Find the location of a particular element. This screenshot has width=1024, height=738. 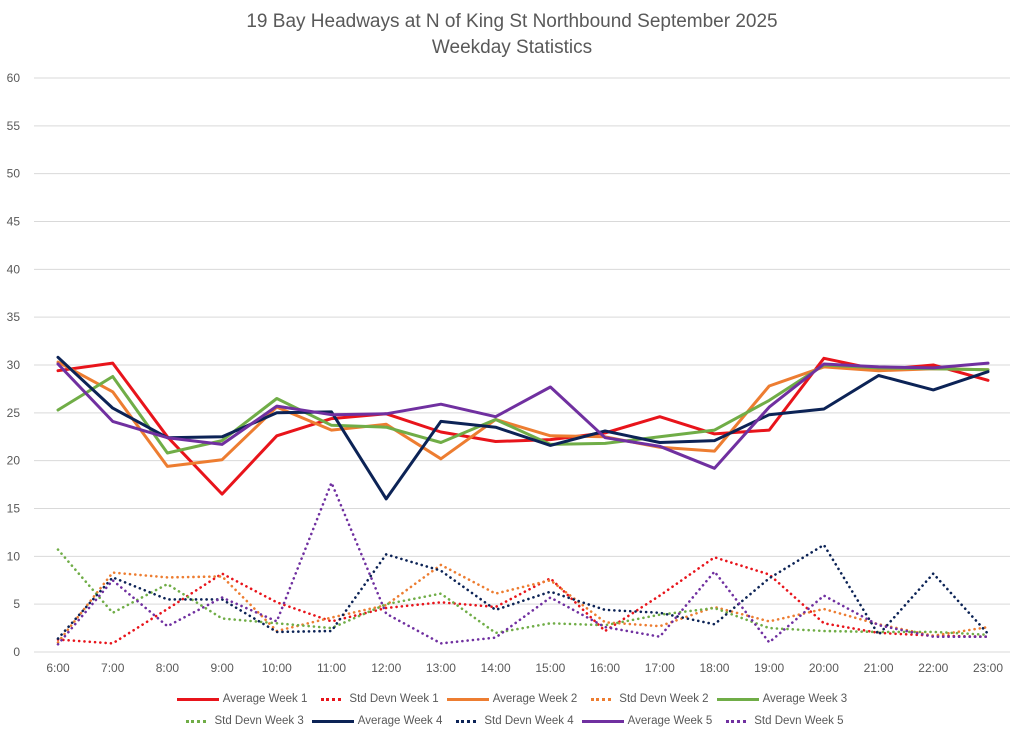

x-tick-label: 8:00 is located at coordinates (168, 668).